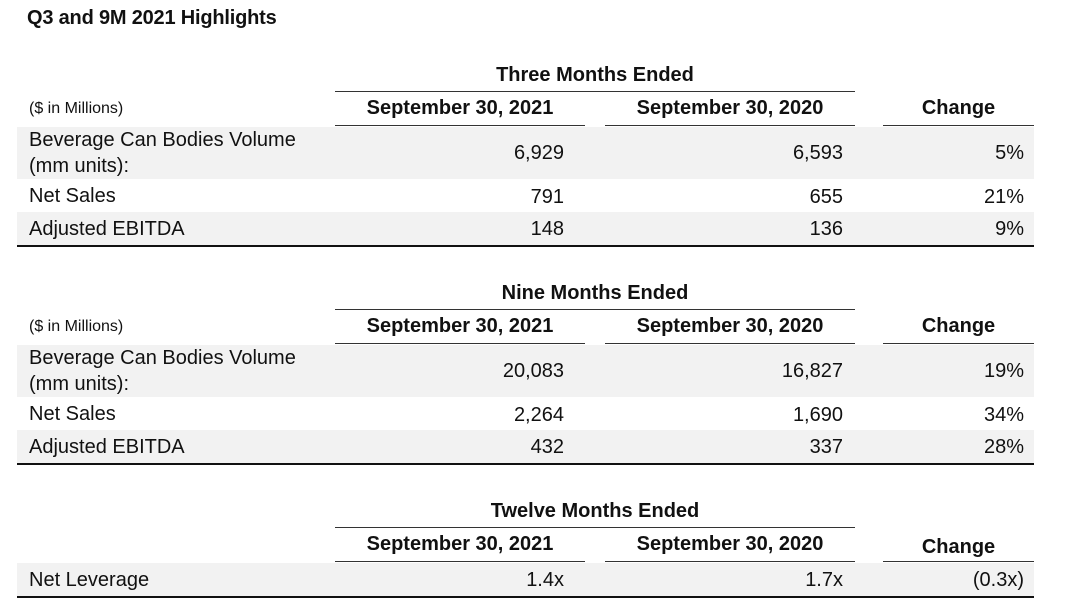 This screenshot has width=1066, height=609. What do you see at coordinates (152, 18) in the screenshot?
I see `page-title: Q3 and 9M 2021 Highlights` at bounding box center [152, 18].